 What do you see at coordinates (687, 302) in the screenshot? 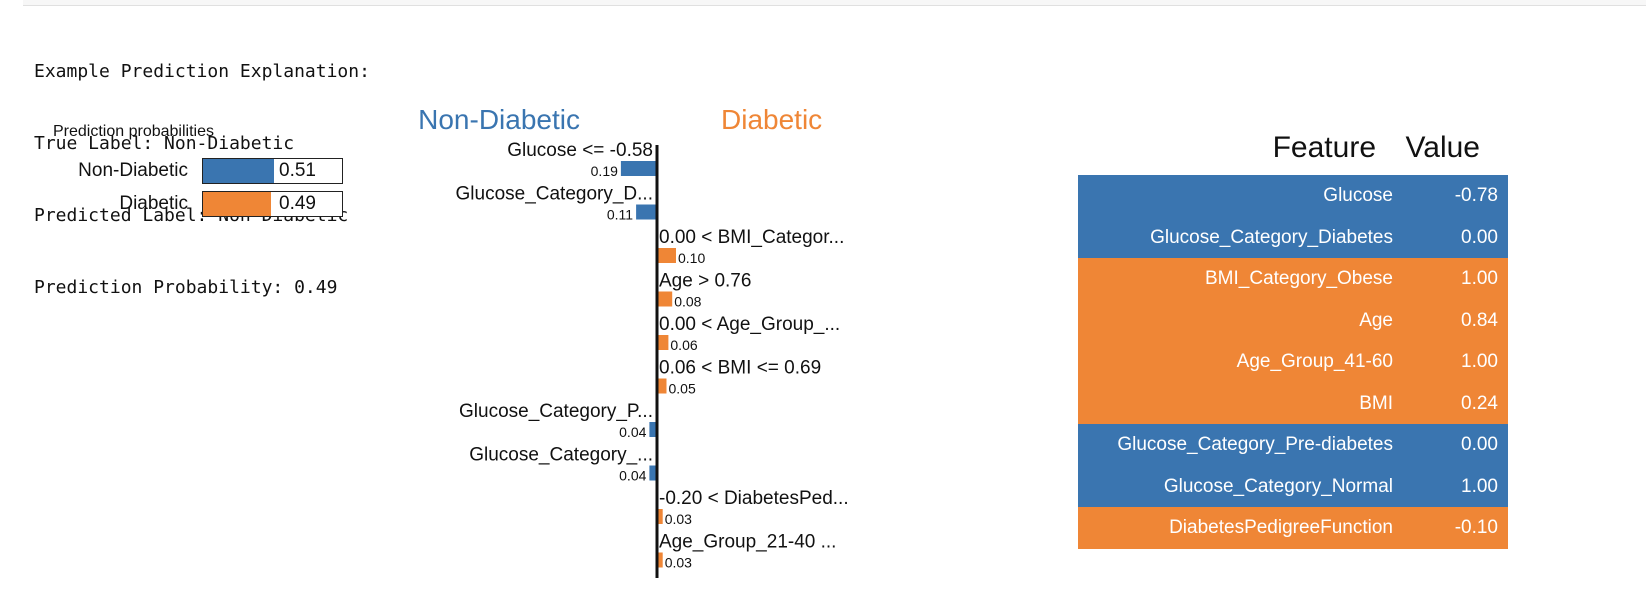
I see `bar-value: 0.08` at bounding box center [687, 302].